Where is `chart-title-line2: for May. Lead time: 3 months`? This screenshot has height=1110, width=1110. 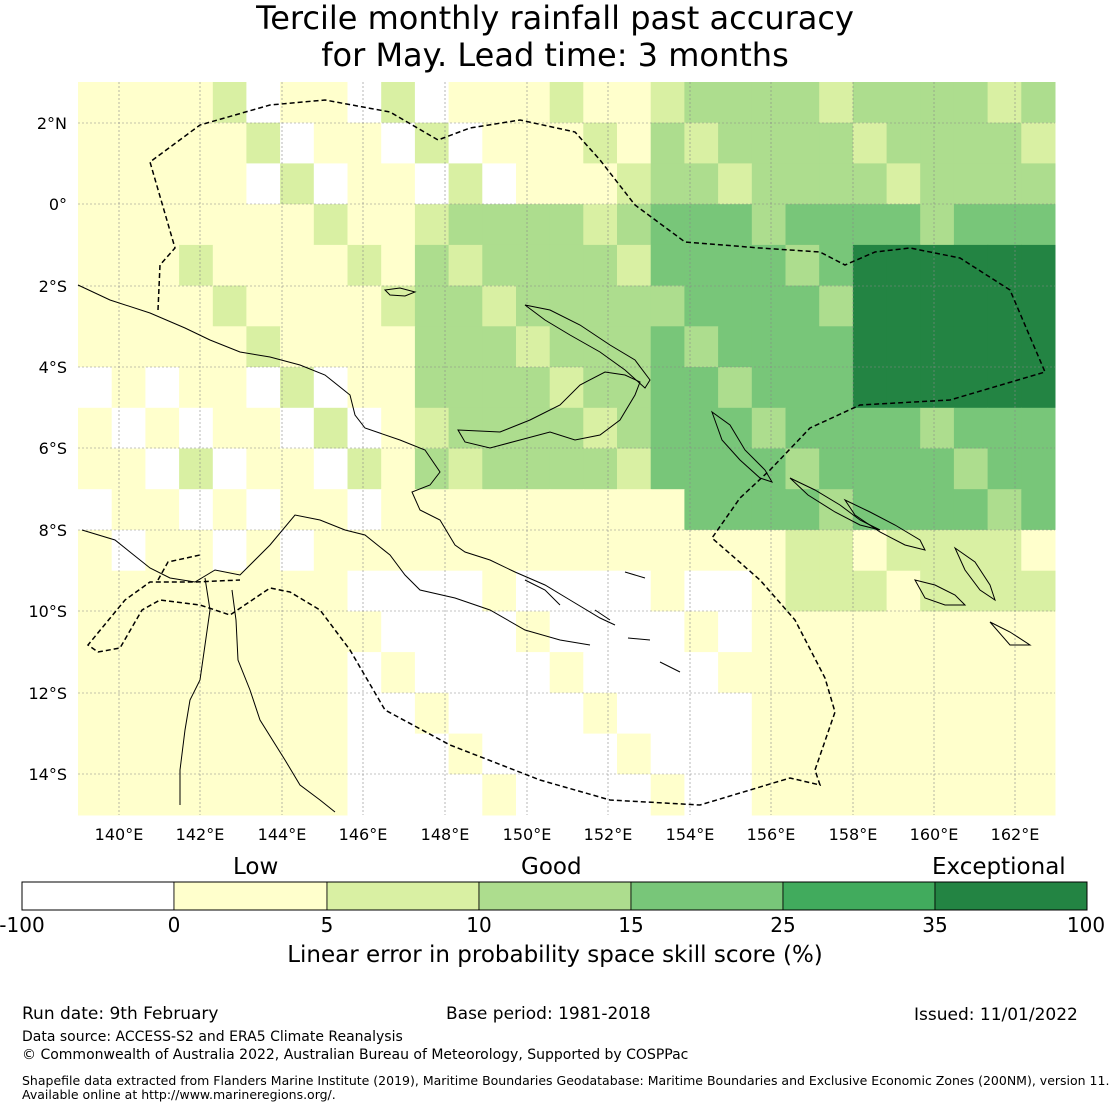
chart-title-line2: for May. Lead time: 3 months is located at coordinates (555, 55).